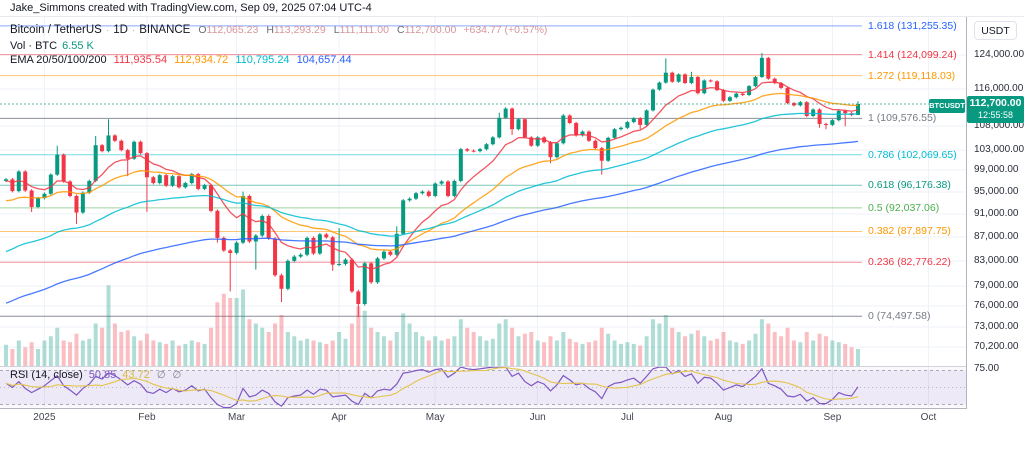 This screenshot has height=471, width=1024. I want to click on rsi-label: RSI, so click(19, 375).